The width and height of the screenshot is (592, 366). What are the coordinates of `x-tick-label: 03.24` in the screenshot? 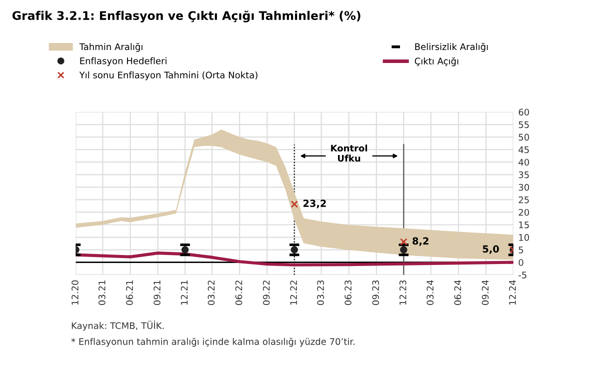 It's located at (430, 292).